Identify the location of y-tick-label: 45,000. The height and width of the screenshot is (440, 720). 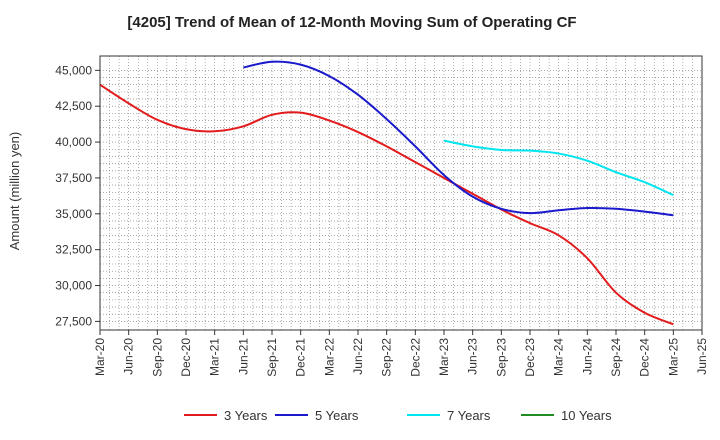
(73, 70).